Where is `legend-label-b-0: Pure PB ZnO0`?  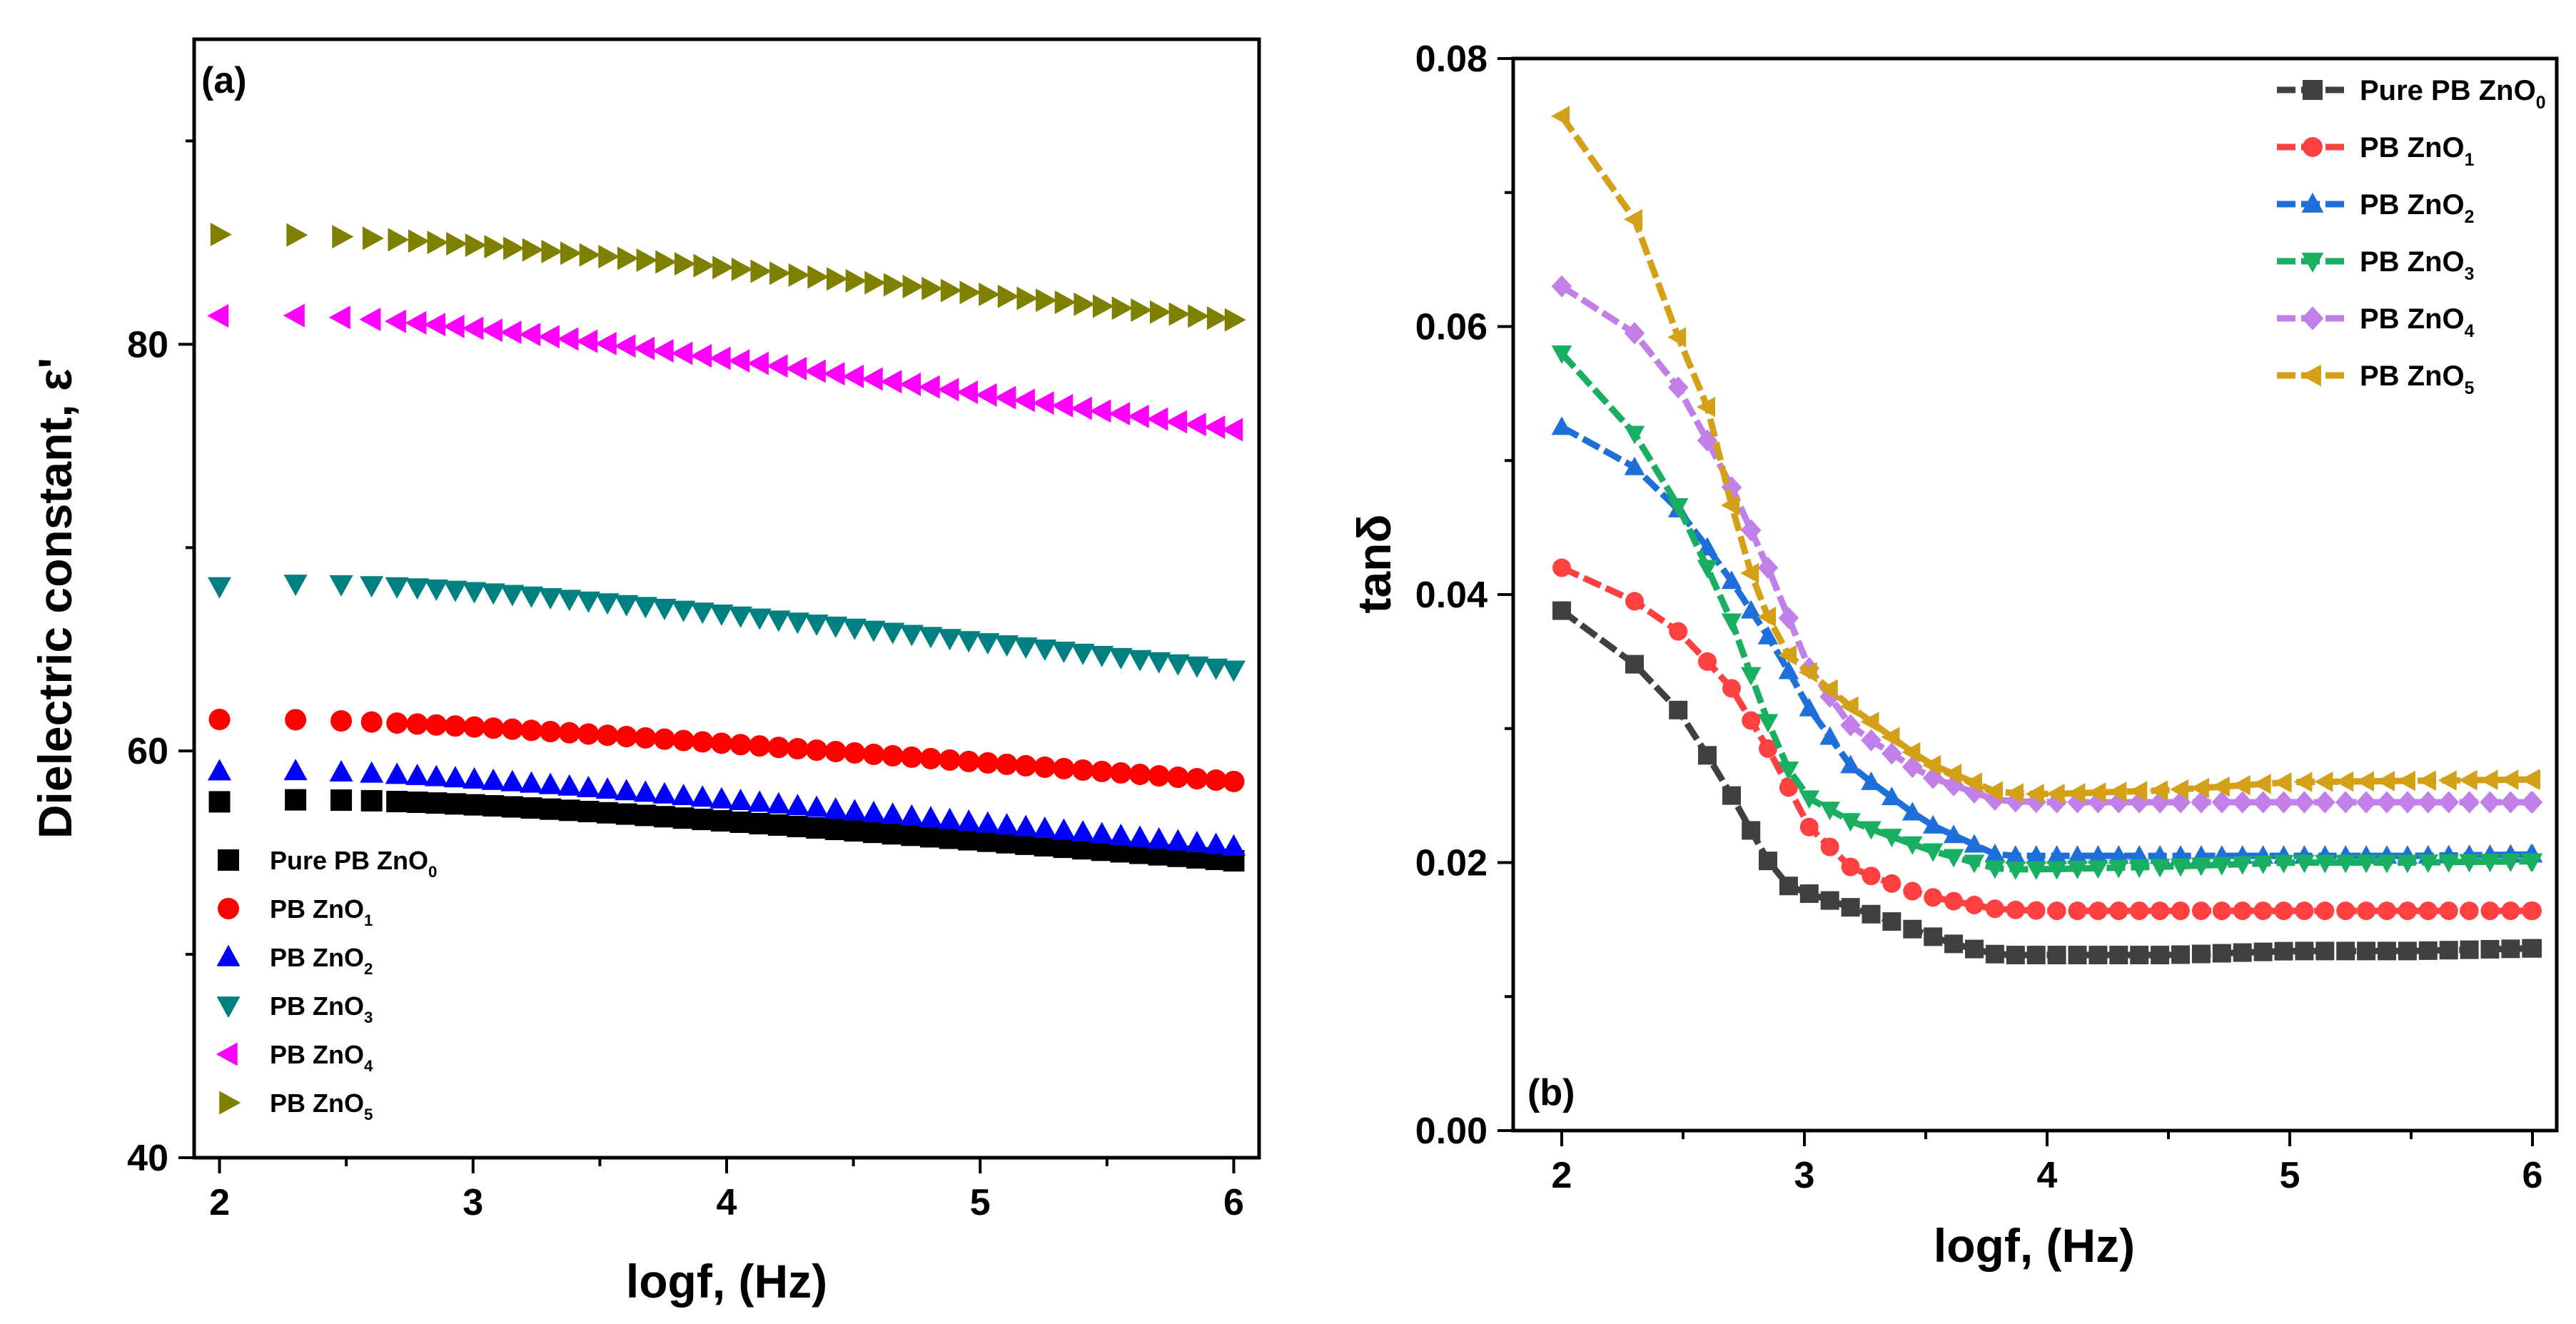 legend-label-b-0: Pure PB ZnO0 is located at coordinates (2453, 94).